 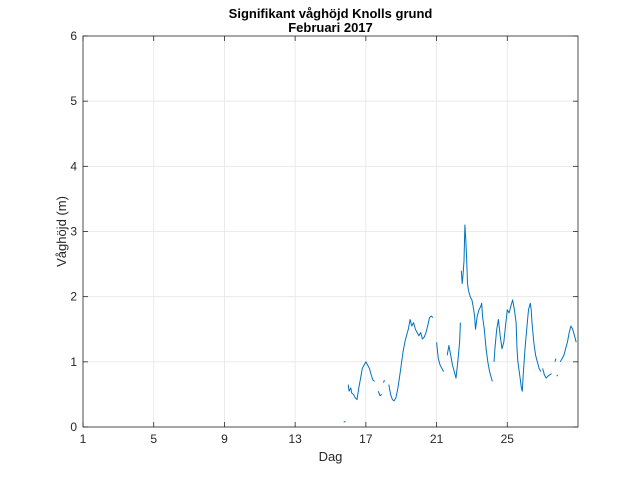 What do you see at coordinates (295, 439) in the screenshot?
I see `x-tick-label: 13` at bounding box center [295, 439].